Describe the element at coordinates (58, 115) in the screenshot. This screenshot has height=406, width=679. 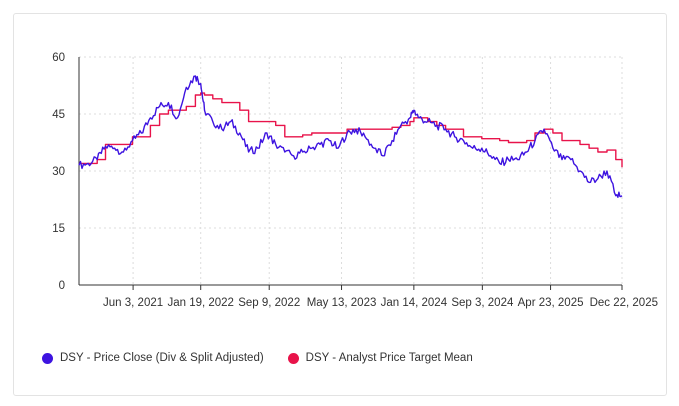
I see `y-tick-label: 45` at that location.